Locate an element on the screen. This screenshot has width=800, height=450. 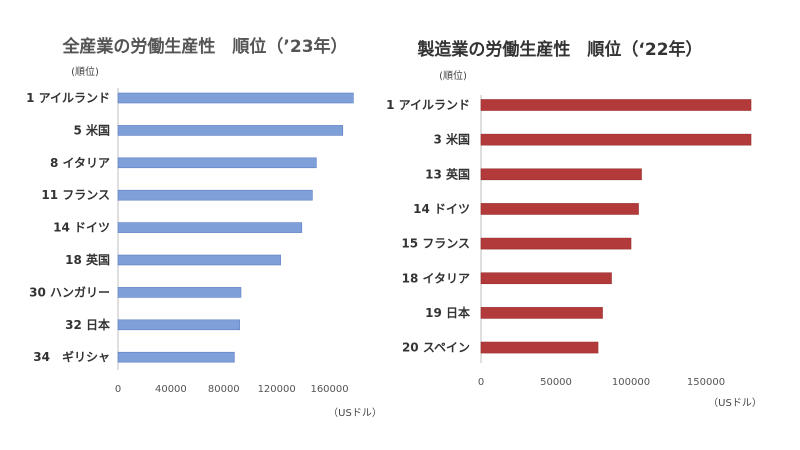
x-tick-label: 100000 is located at coordinates (631, 382).